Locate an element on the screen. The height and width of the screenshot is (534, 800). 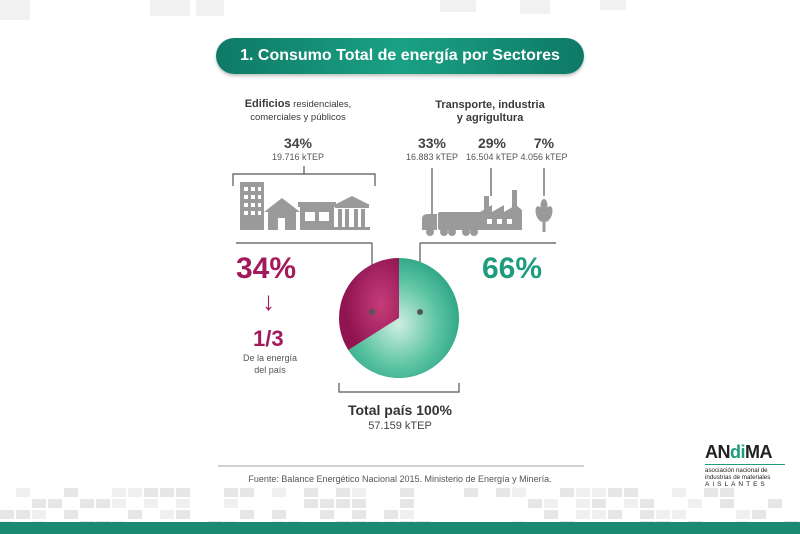
factory-icon is located at coordinates (501, 210).